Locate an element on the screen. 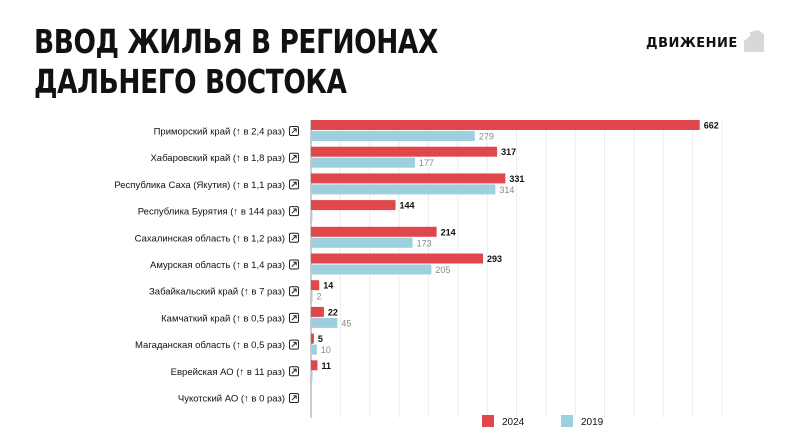 The height and width of the screenshot is (440, 800). category-label: Камчаткий край (↑ в 0,5 раз) is located at coordinates (223, 318).